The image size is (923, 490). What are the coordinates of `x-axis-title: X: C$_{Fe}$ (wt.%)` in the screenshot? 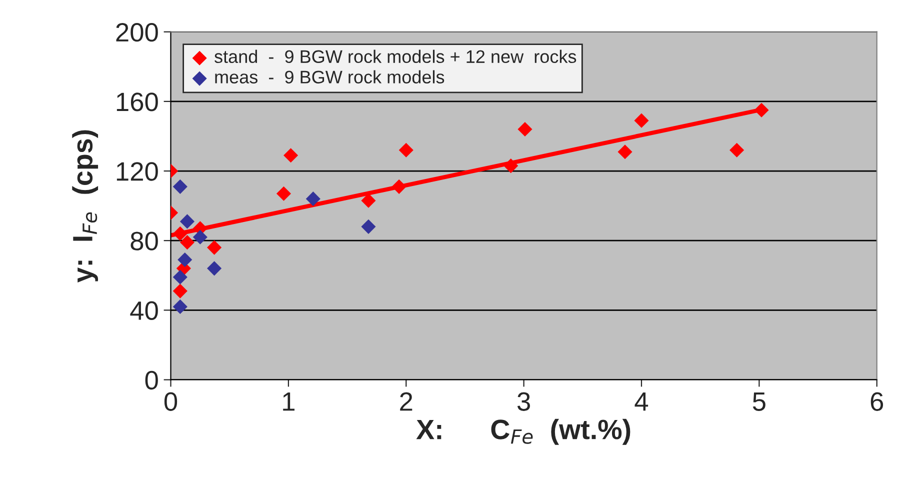 It's located at (523, 431).